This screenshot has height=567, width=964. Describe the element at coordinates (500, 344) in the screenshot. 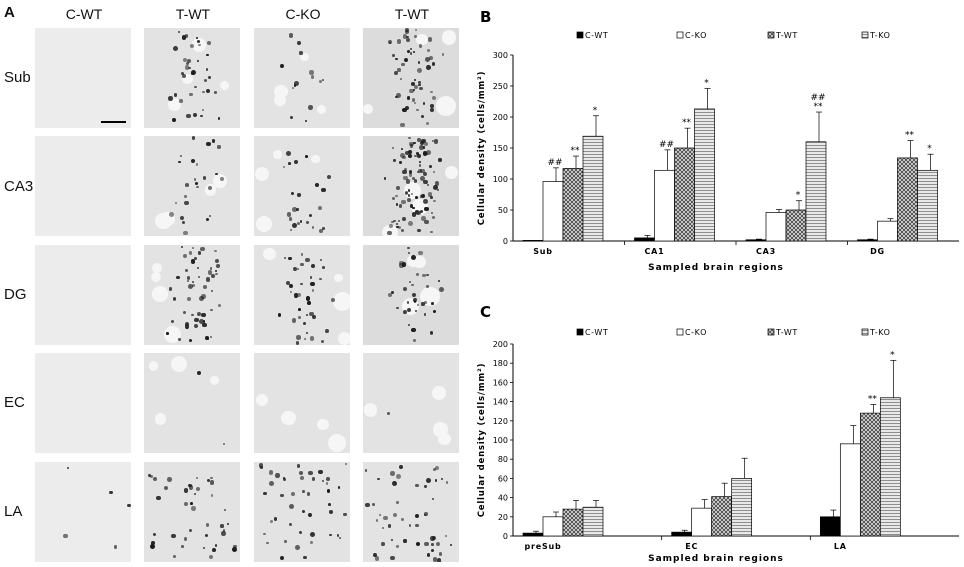

I see `y-tick-label: 200` at that location.